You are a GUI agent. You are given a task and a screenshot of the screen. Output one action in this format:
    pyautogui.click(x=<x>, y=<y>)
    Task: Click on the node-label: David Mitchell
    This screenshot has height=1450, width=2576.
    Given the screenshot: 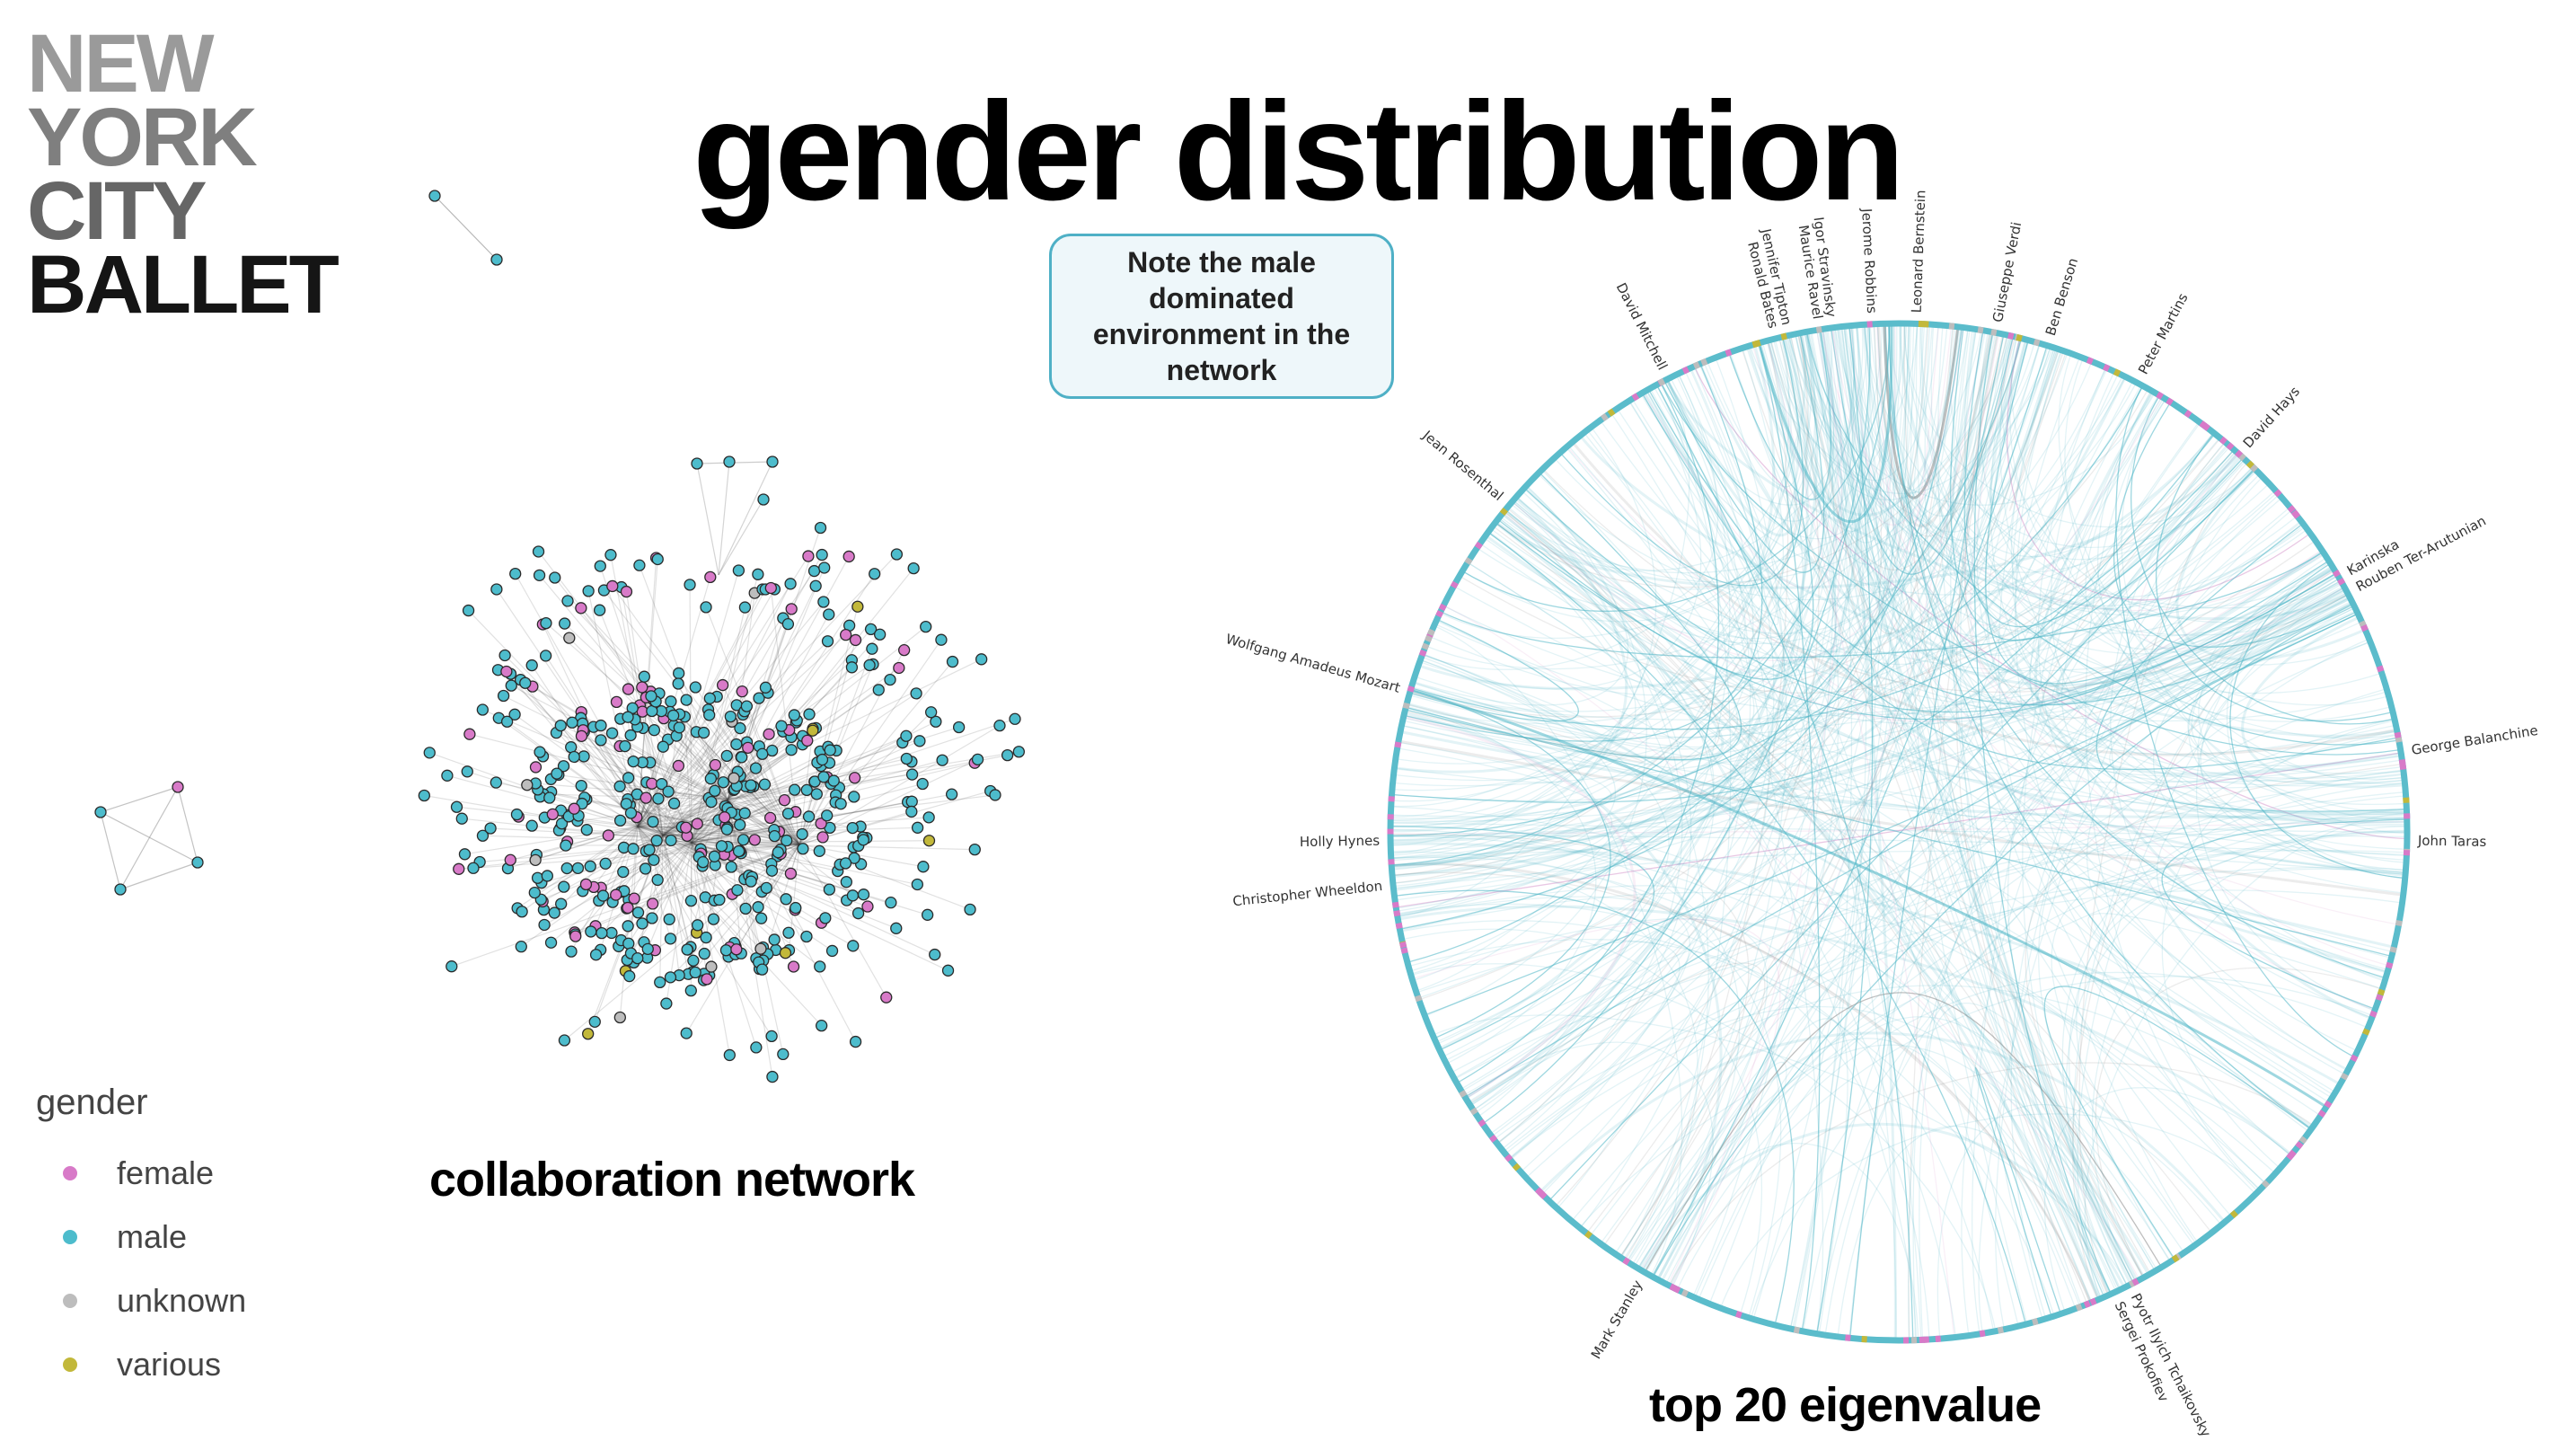 What is the action you would take?
    pyautogui.click(x=1642, y=326)
    